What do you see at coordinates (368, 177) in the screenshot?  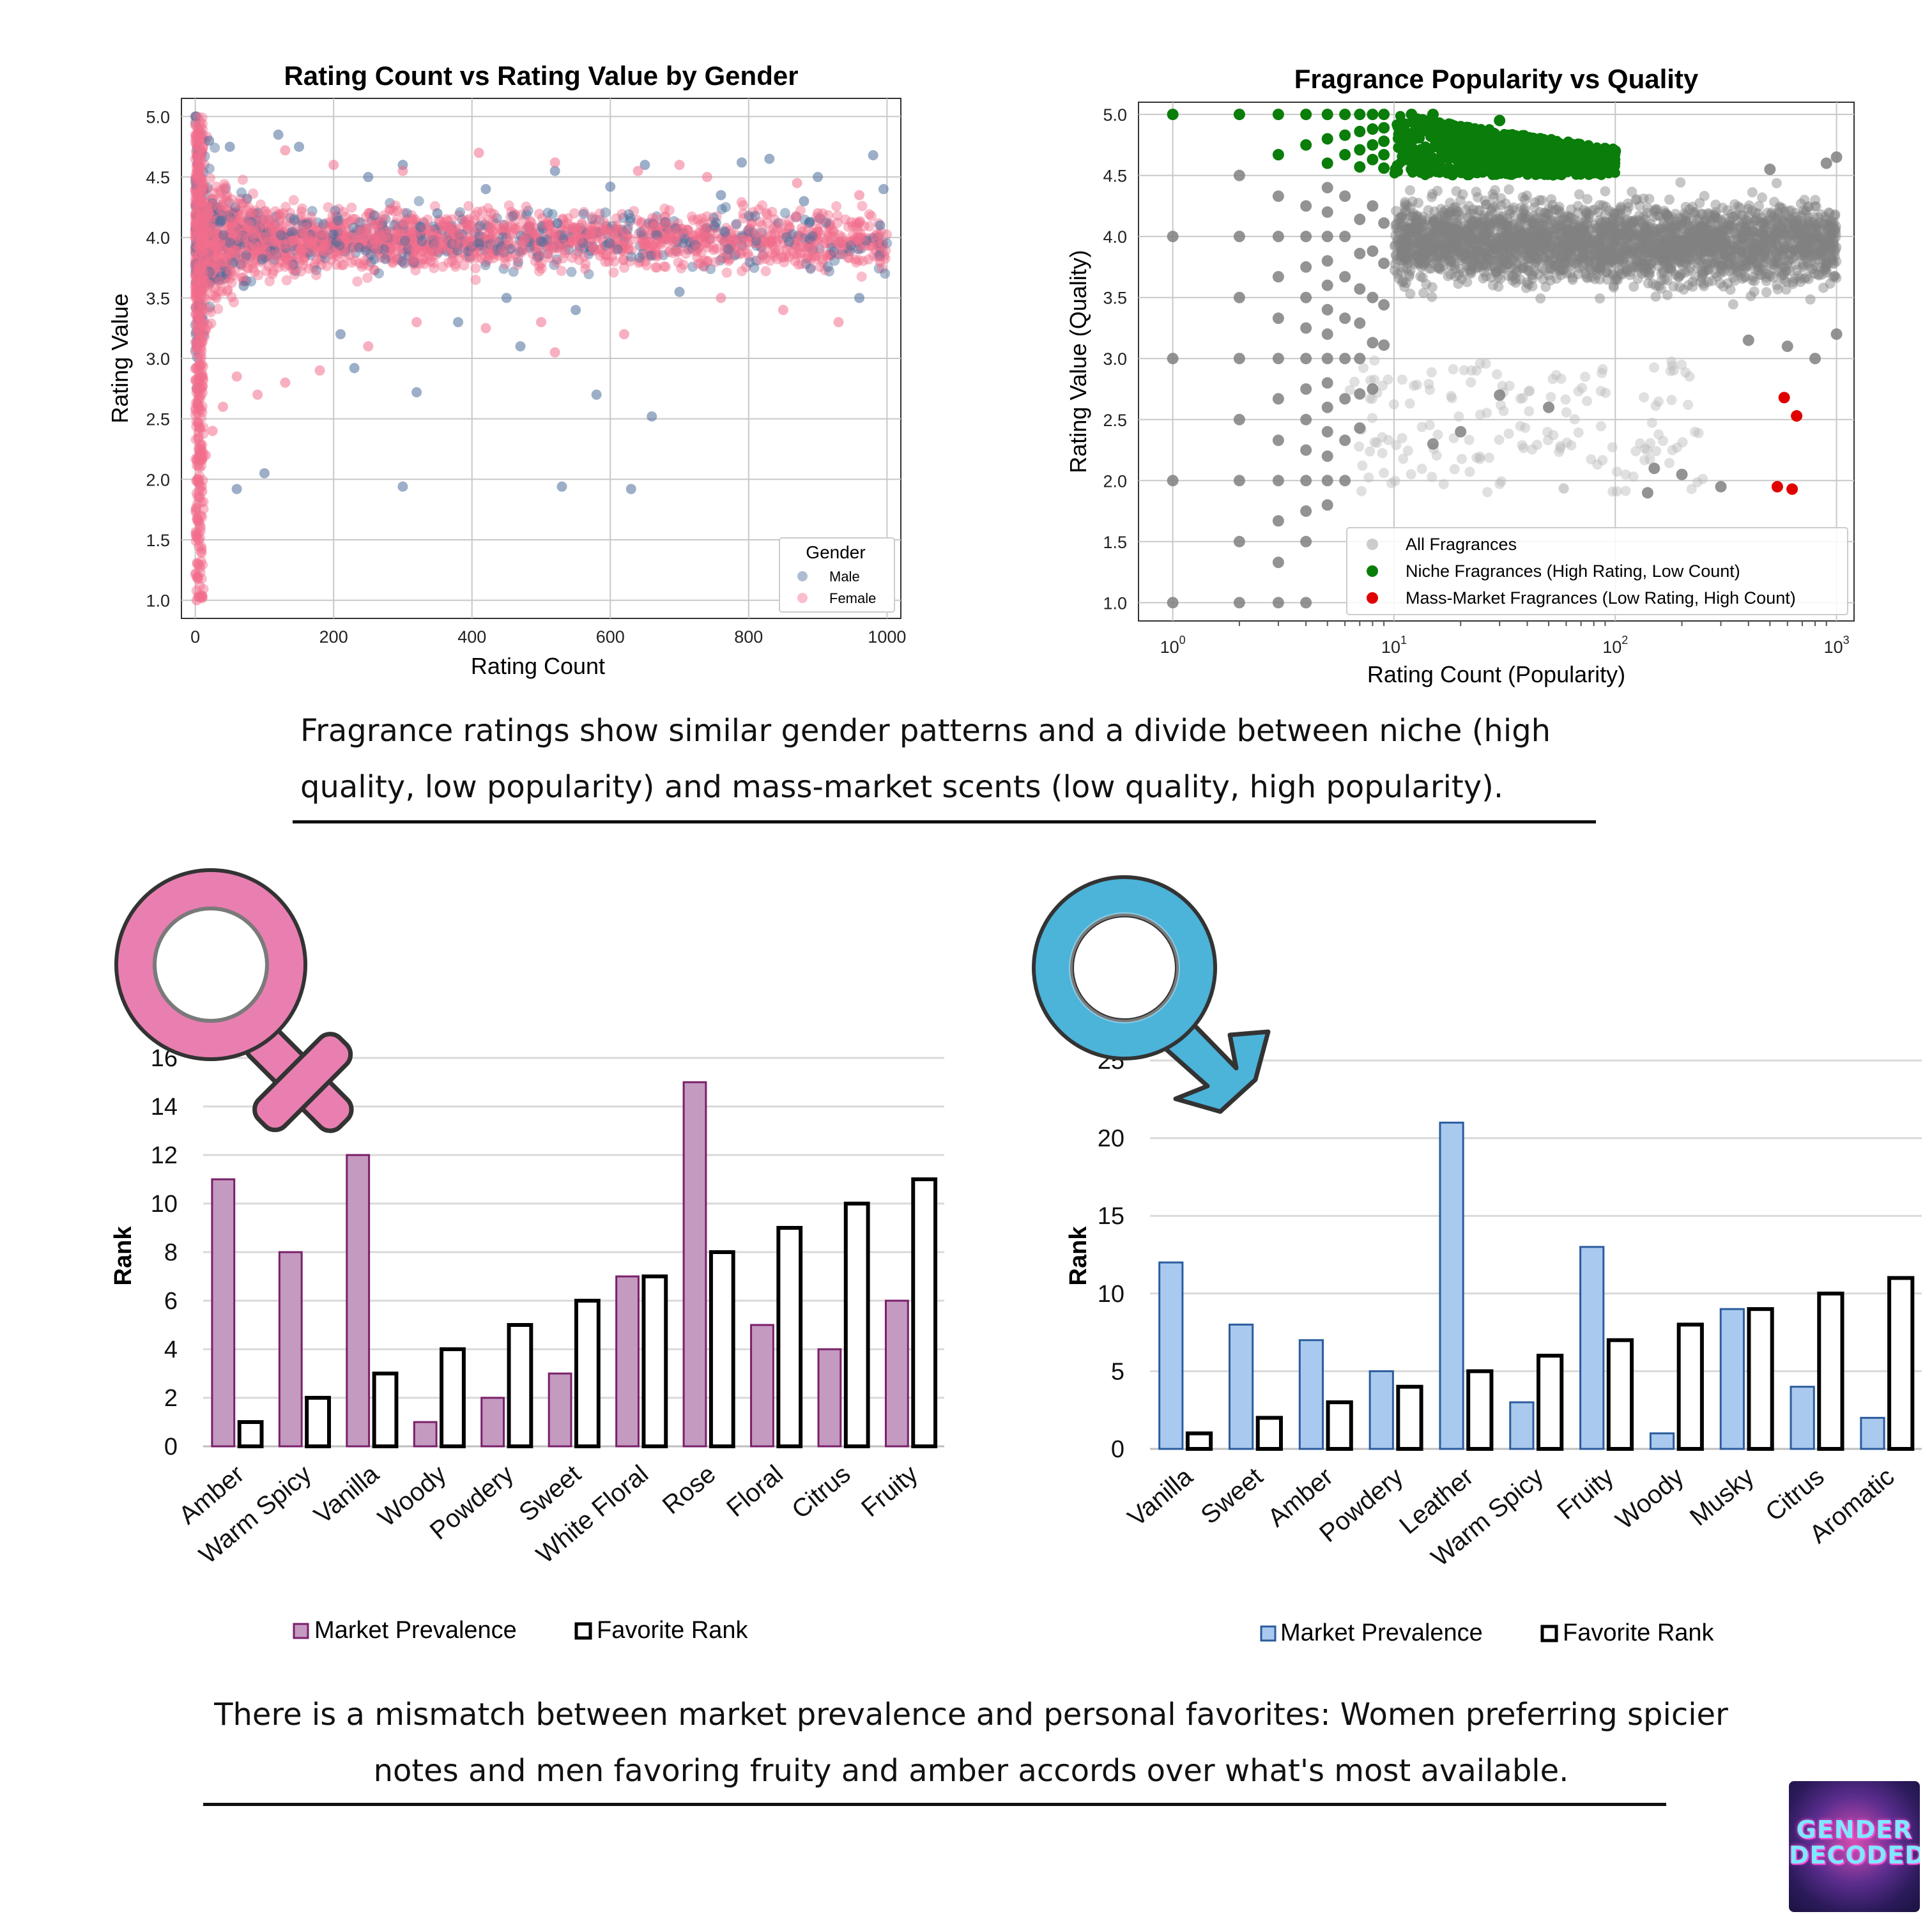 I see `chart1-male-point` at bounding box center [368, 177].